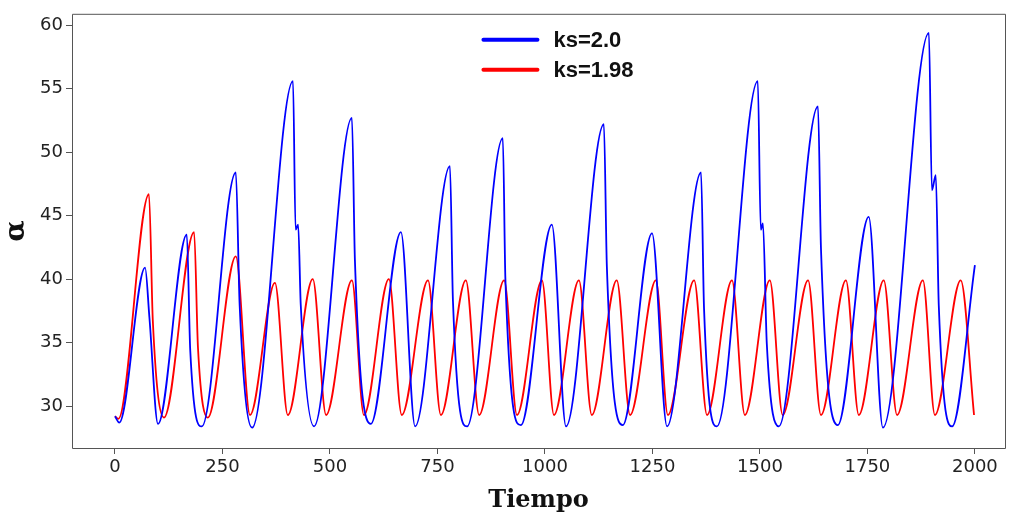  What do you see at coordinates (867, 466) in the screenshot?
I see `x-tick-label: 1750` at bounding box center [867, 466].